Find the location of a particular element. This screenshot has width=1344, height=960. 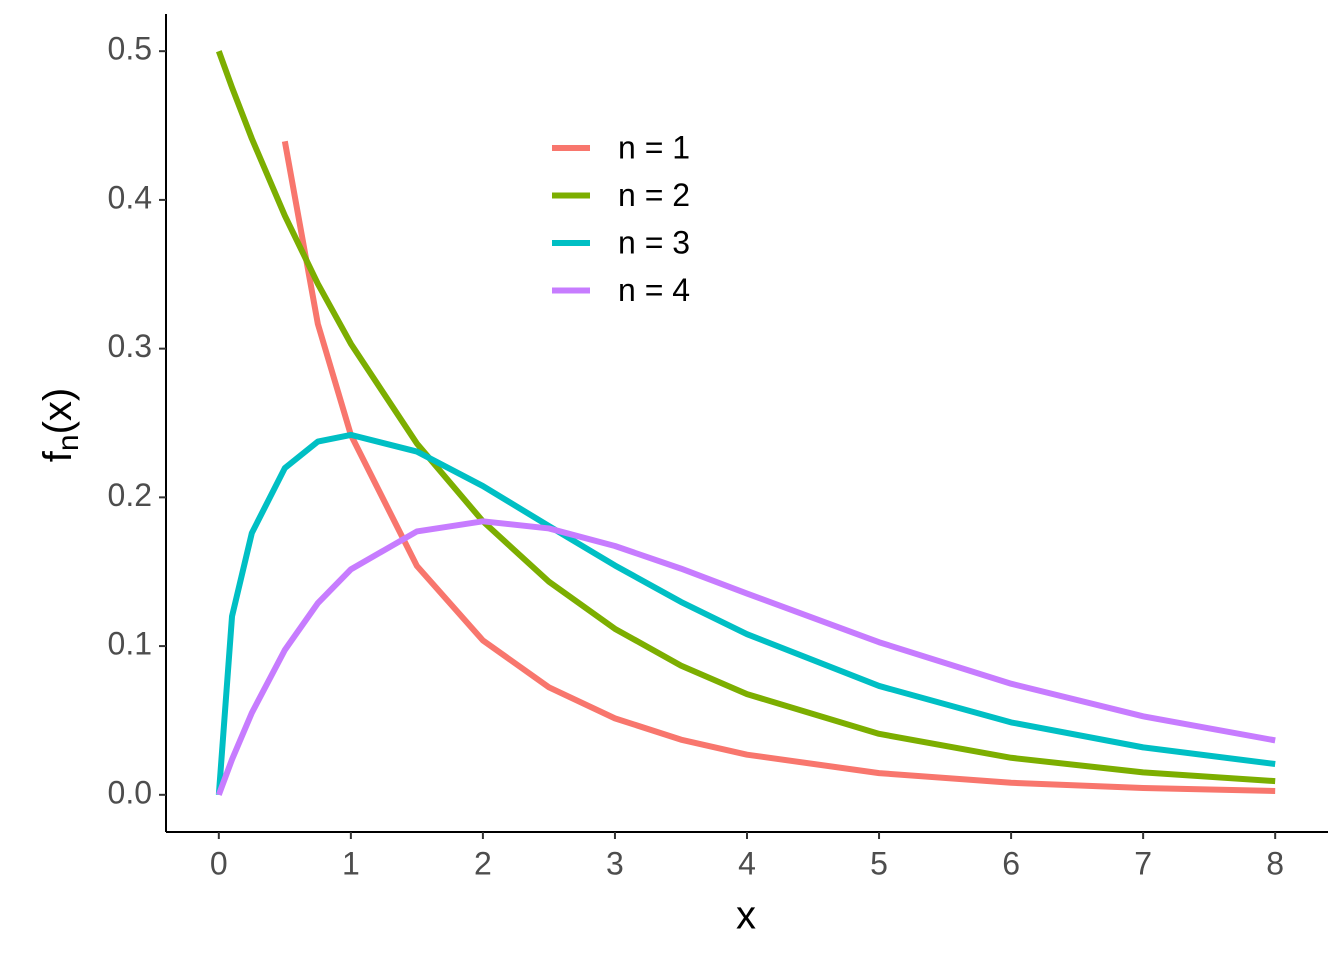

x-tick-label: 8 is located at coordinates (1275, 863).